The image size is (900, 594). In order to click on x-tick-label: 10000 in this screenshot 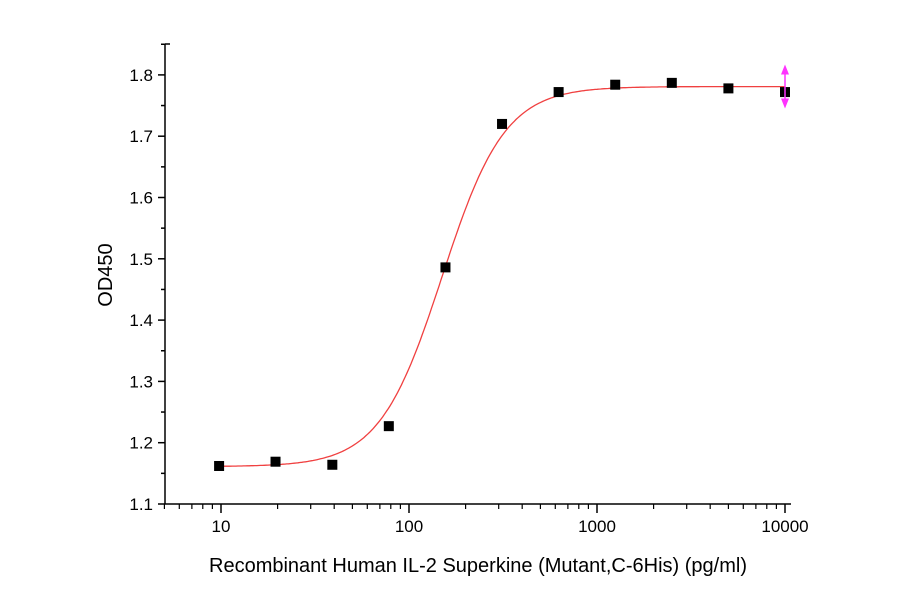, I will do `click(784, 526)`.